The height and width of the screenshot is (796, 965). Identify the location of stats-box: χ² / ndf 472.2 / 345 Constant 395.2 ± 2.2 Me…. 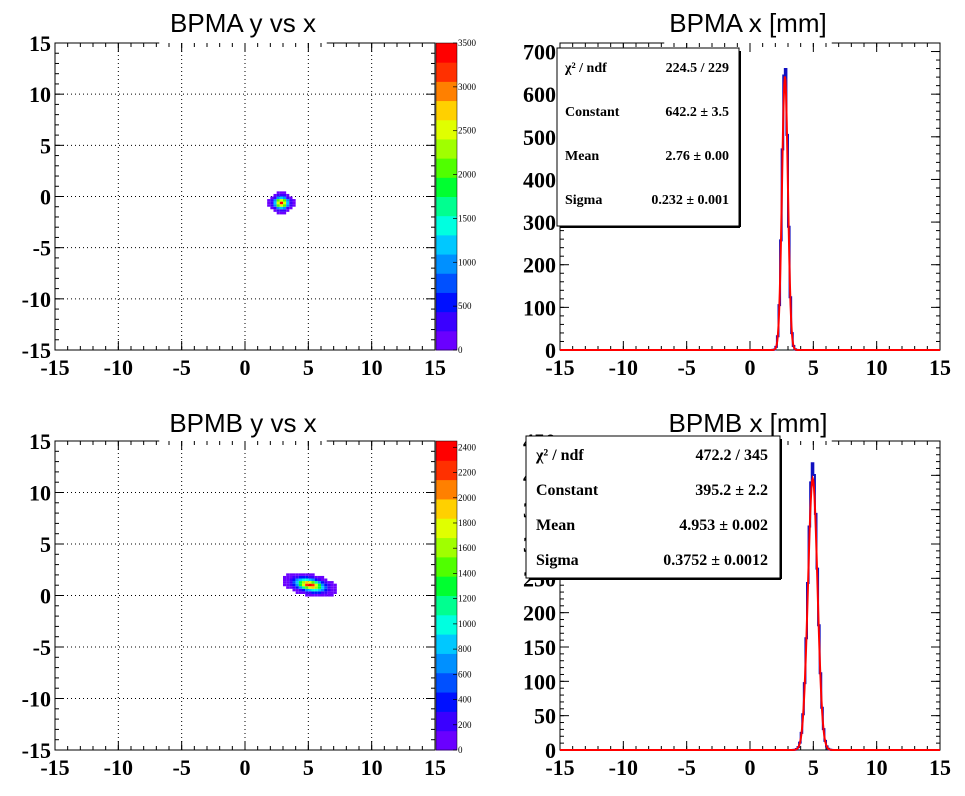
(653, 507).